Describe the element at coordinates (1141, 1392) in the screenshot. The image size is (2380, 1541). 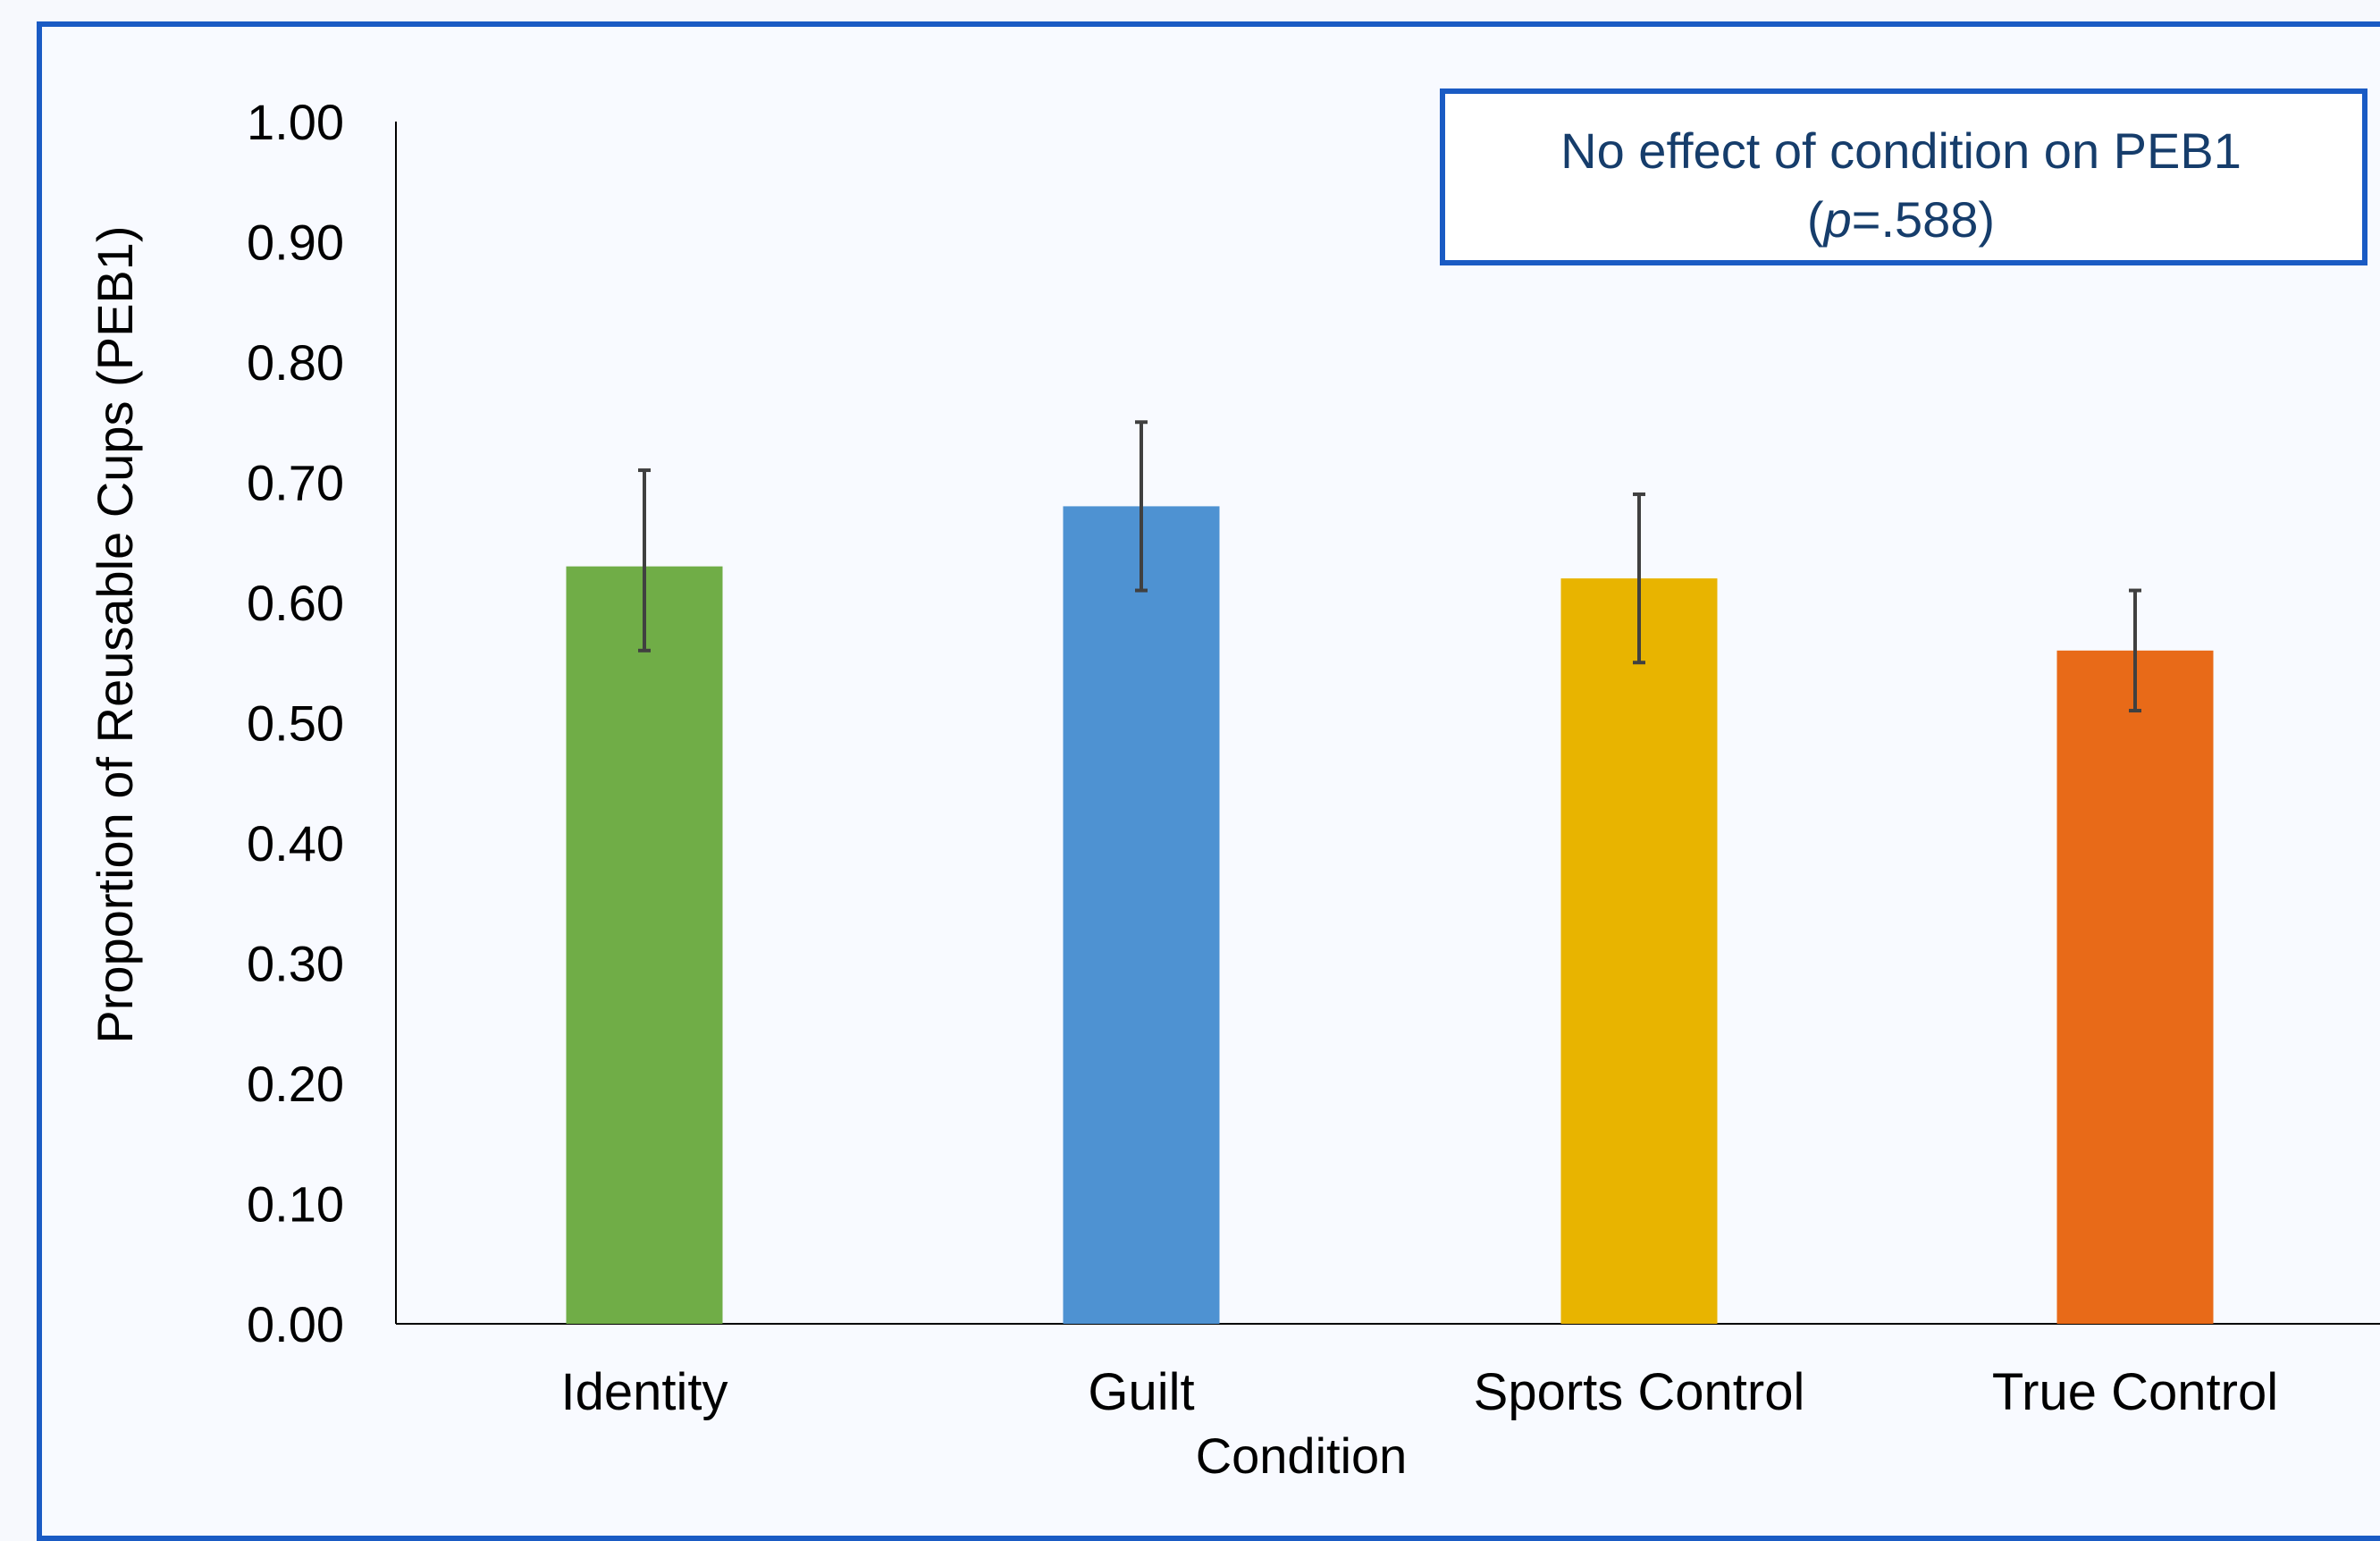
I see `x-category-label: Guilt` at that location.